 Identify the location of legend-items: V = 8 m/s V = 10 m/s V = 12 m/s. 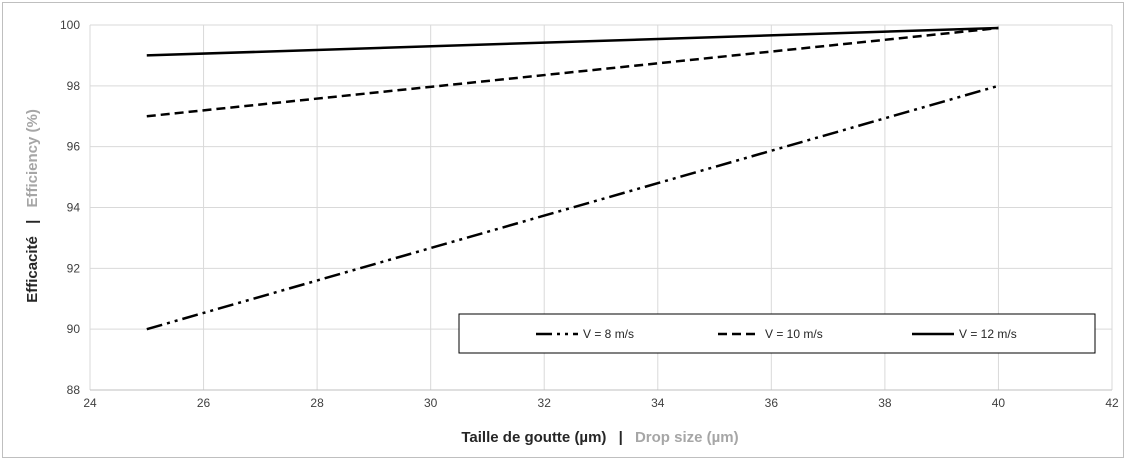
(776, 334).